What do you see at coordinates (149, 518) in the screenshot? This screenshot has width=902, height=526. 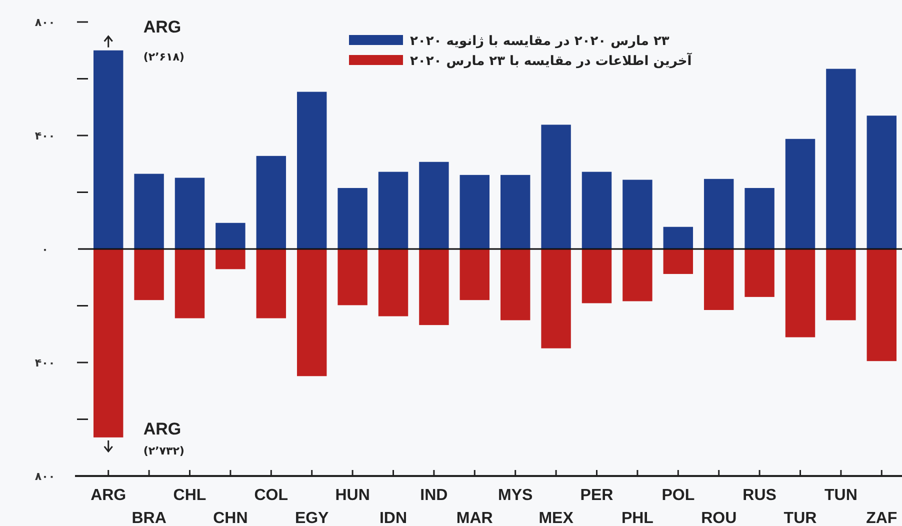 I see `x-tick-label: BRA` at bounding box center [149, 518].